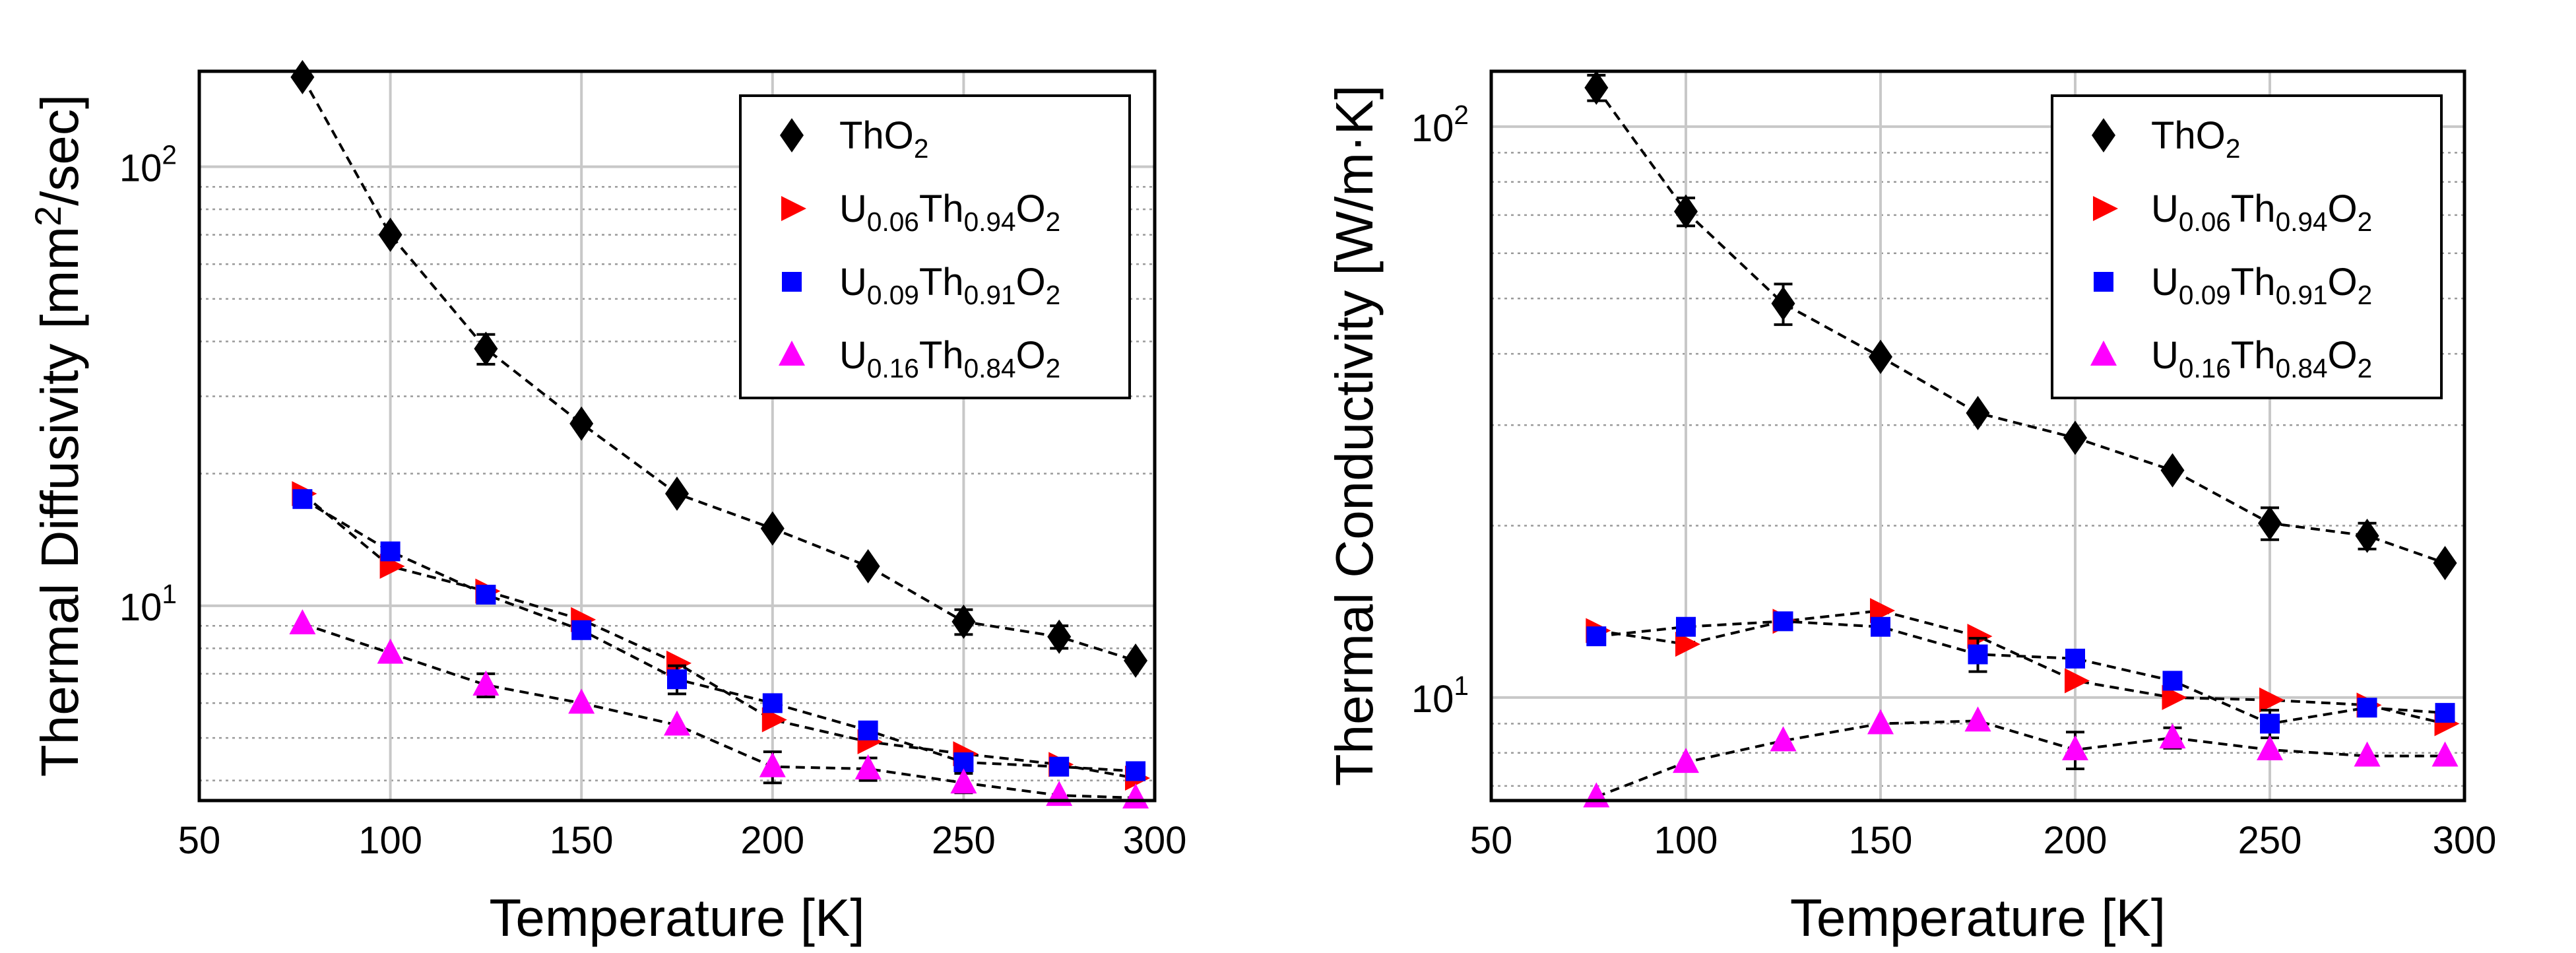 The image size is (2576, 953). I want to click on legend-label: U0.06Th0.94O2, so click(2261, 212).